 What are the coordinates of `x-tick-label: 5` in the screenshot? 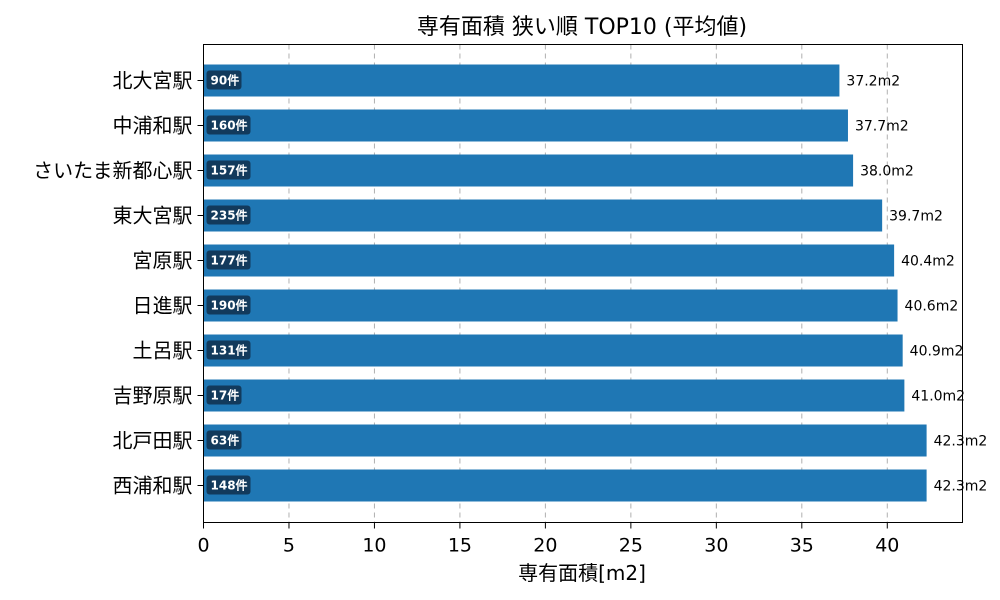 It's located at (289, 546).